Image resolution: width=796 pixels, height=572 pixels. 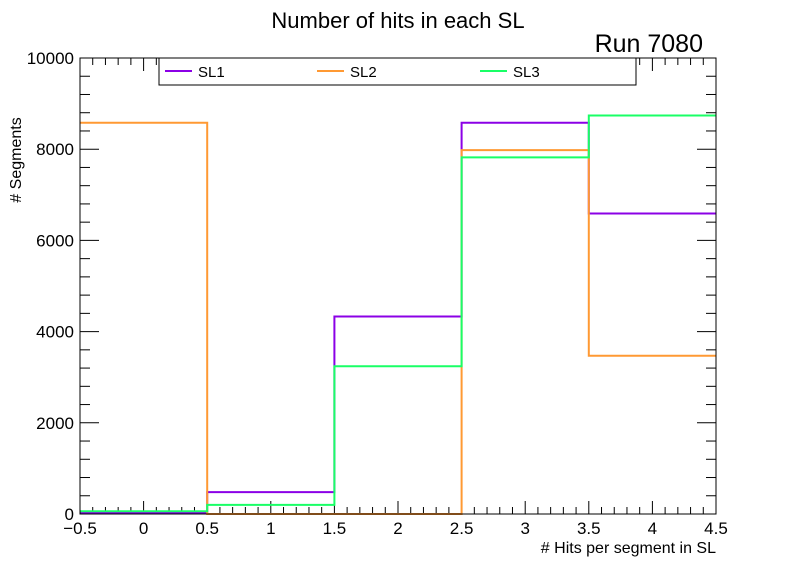 What do you see at coordinates (335, 528) in the screenshot?
I see `x-tick-label: 1.5` at bounding box center [335, 528].